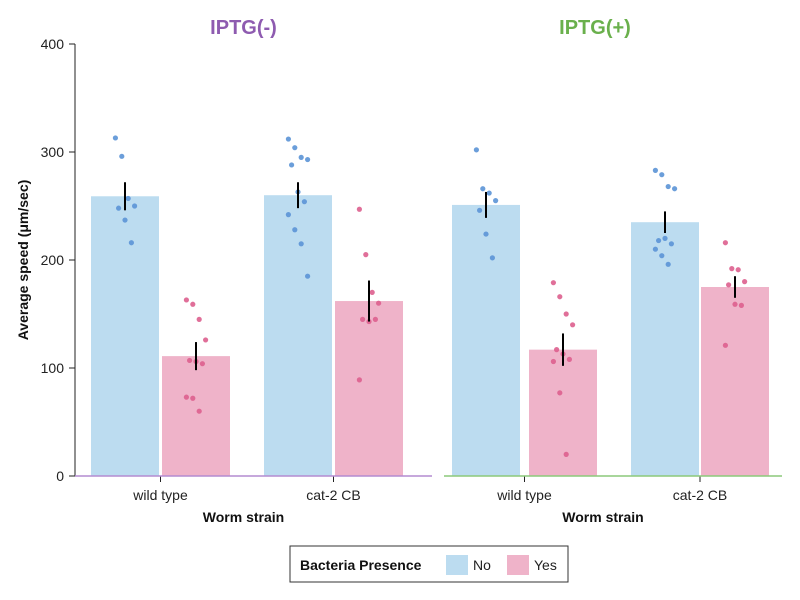  Describe the element at coordinates (53, 368) in the screenshot. I see `y-tick-label: 100` at that location.